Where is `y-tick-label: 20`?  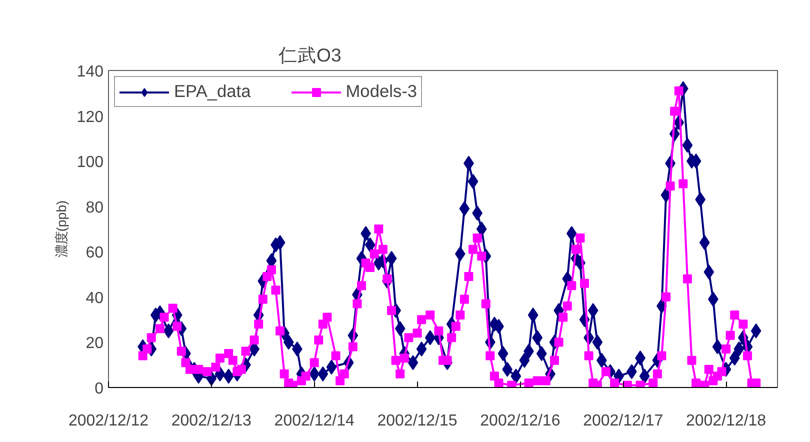
y-tick-label: 20 is located at coordinates (95, 343).